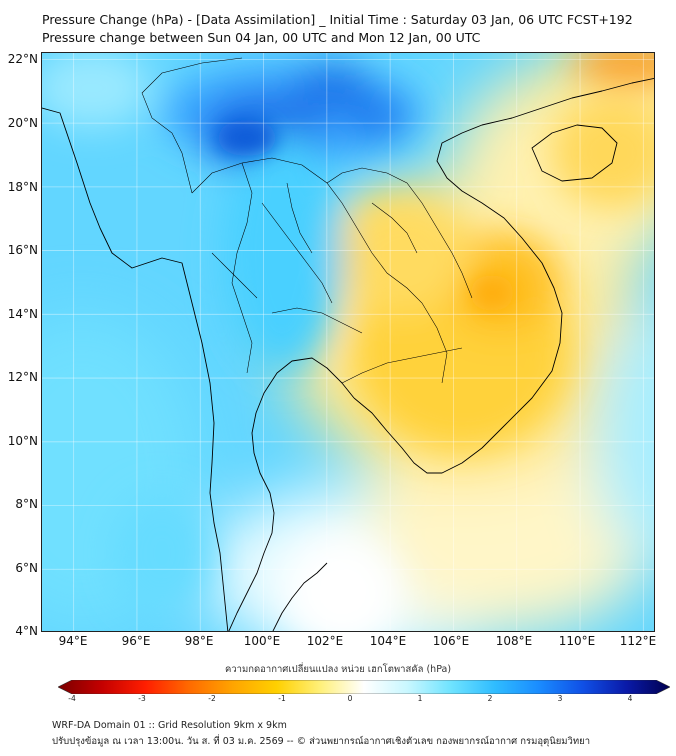 The height and width of the screenshot is (756, 676). What do you see at coordinates (451, 641) in the screenshot?
I see `lon-label-106: 106°E` at bounding box center [451, 641].